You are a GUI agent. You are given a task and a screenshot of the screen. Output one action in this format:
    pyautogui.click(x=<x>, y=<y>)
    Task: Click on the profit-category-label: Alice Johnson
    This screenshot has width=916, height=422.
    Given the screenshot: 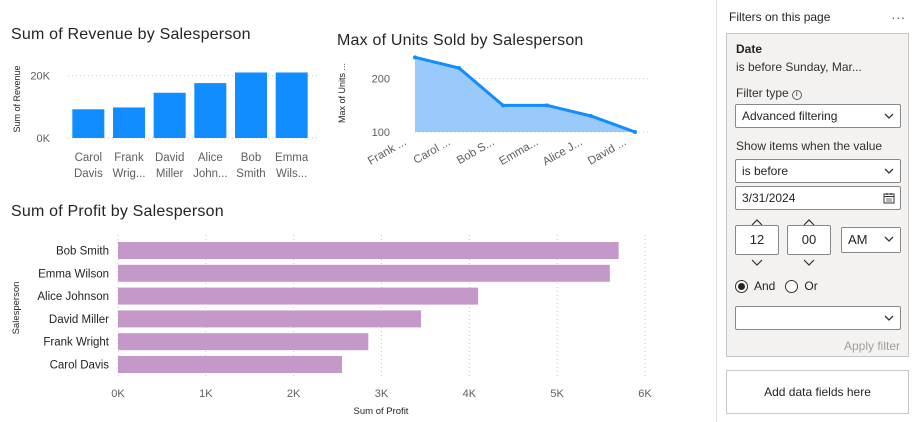 What is the action you would take?
    pyautogui.click(x=73, y=297)
    